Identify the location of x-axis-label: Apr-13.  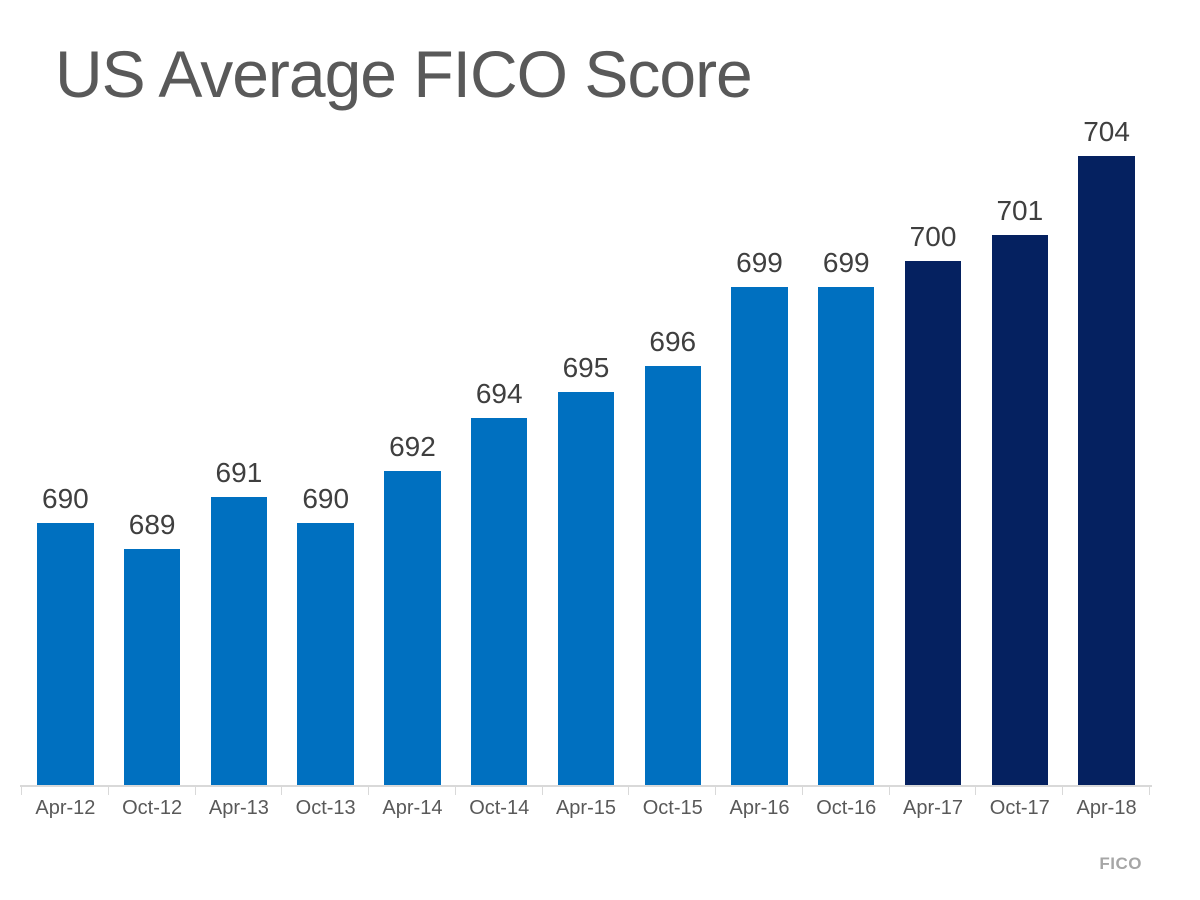
(238, 808).